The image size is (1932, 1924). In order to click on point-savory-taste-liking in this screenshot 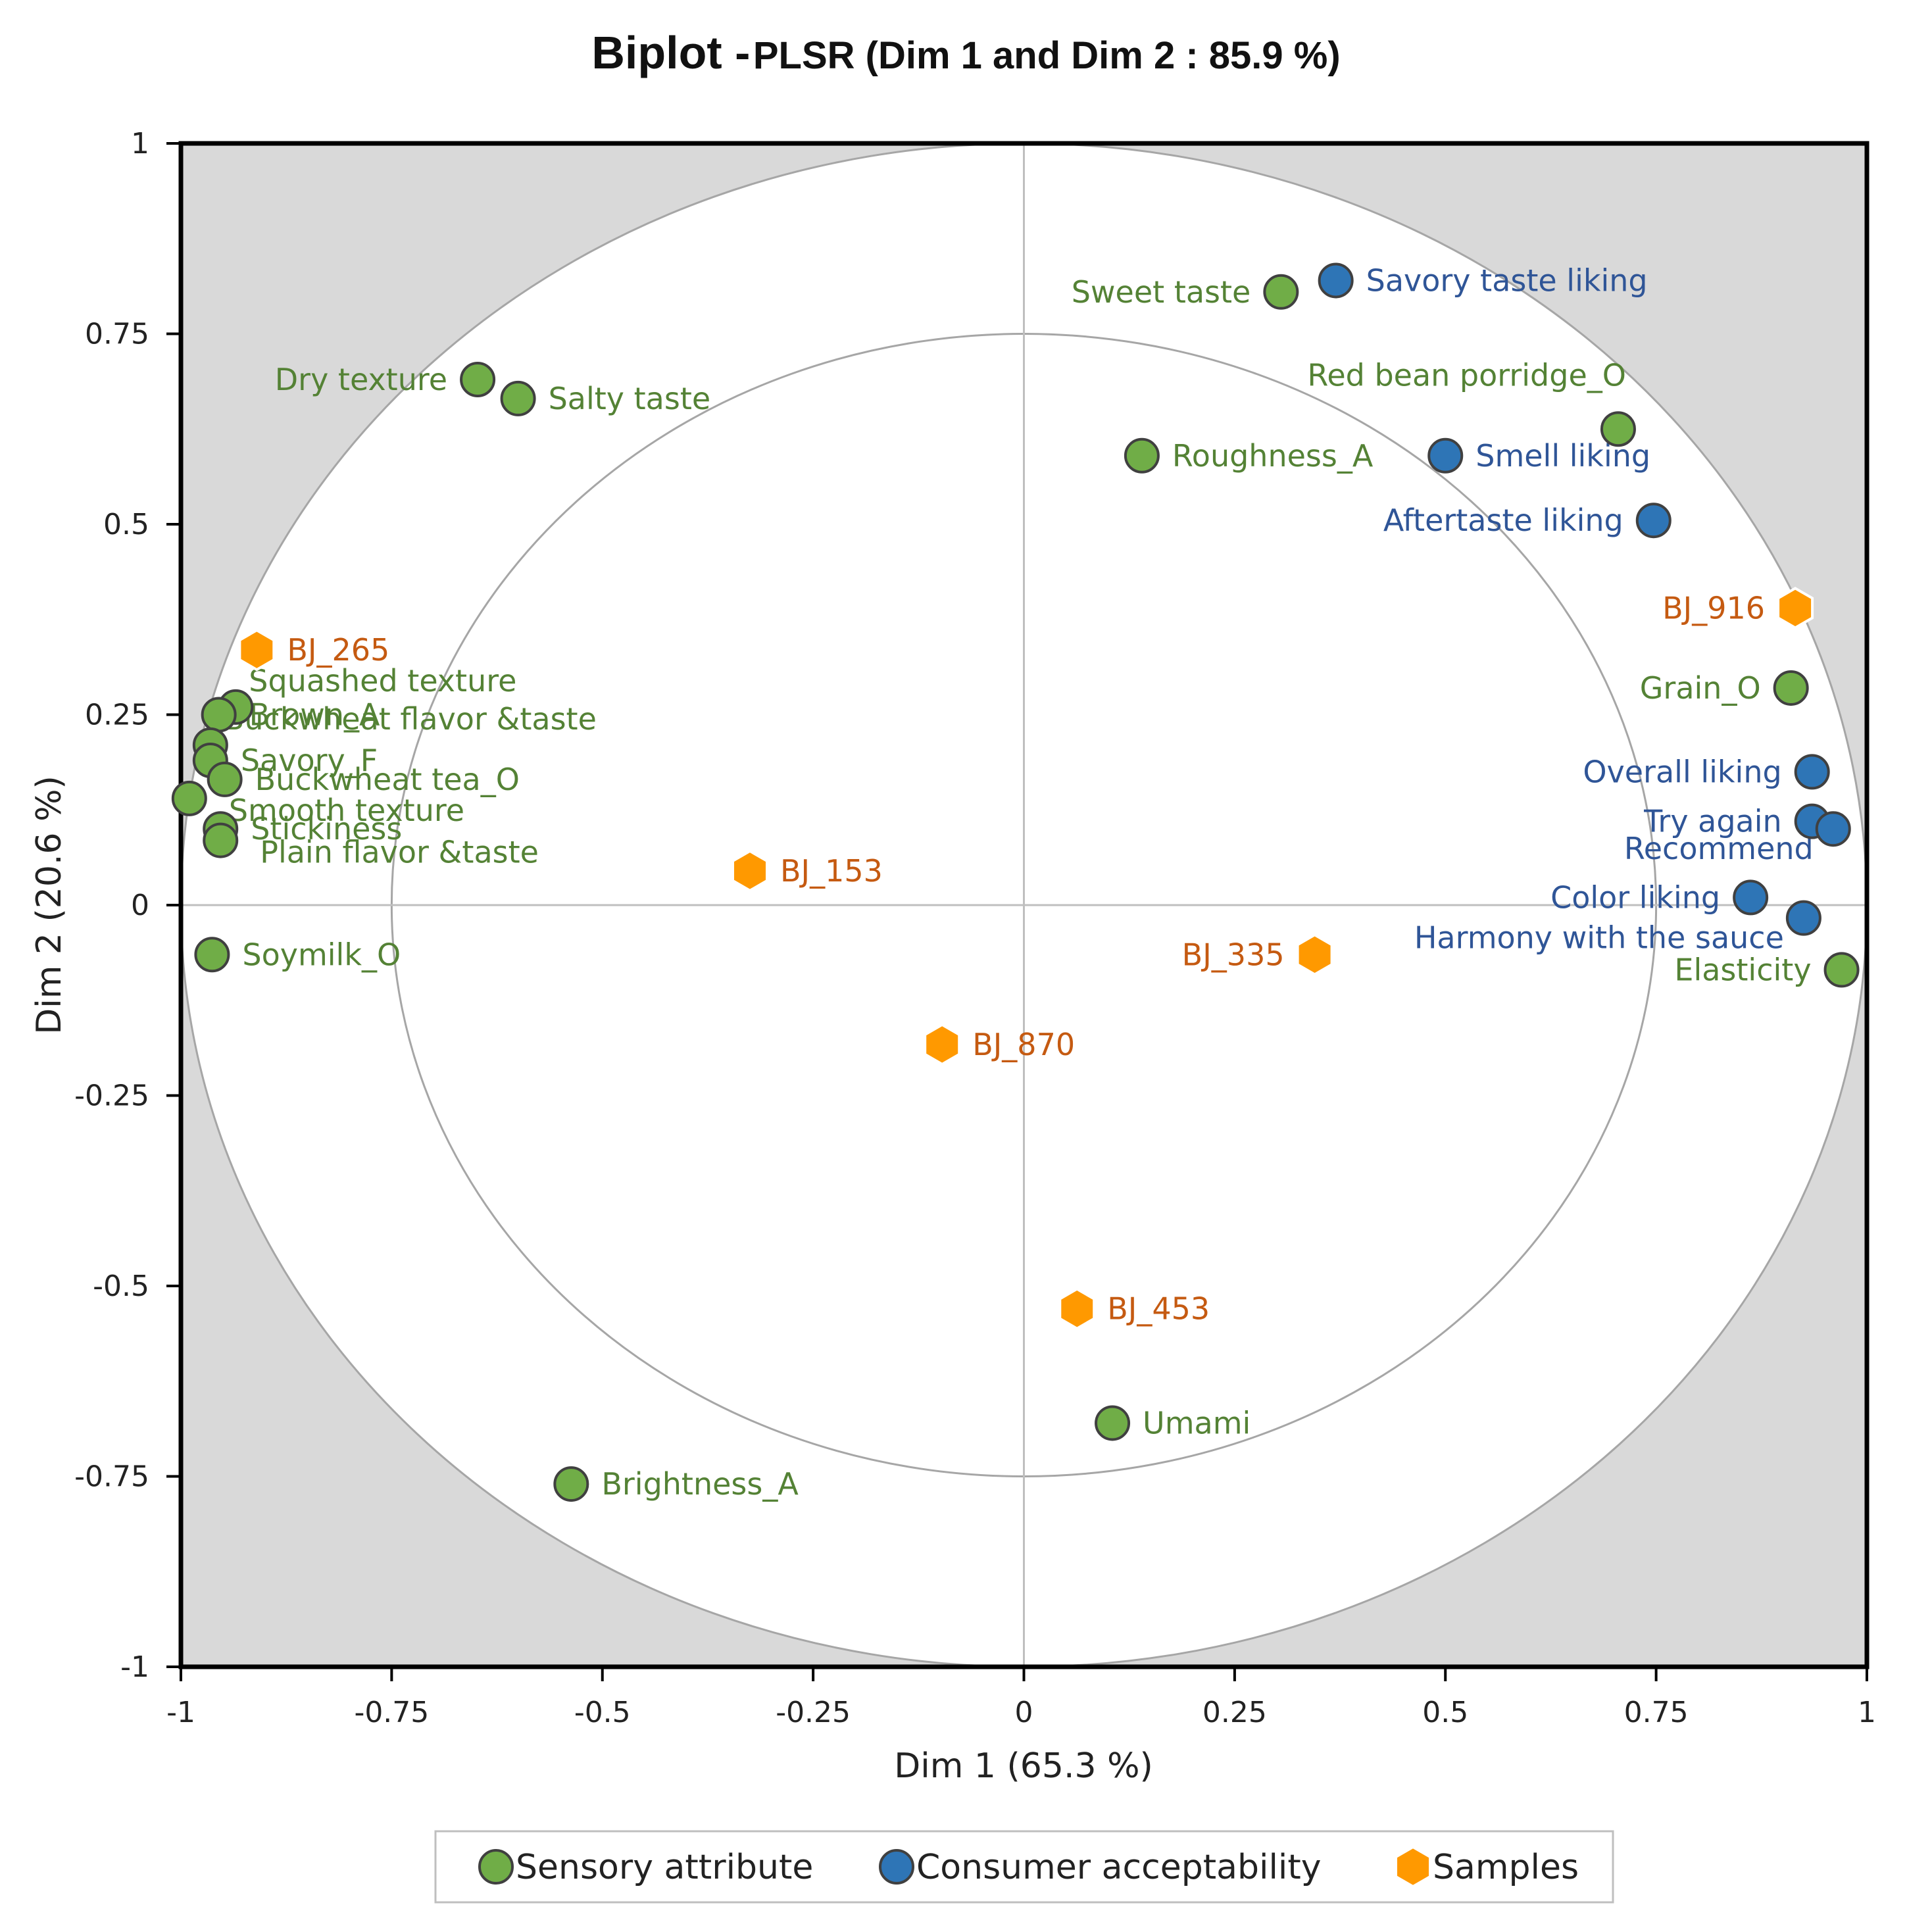, I will do `click(1336, 280)`.